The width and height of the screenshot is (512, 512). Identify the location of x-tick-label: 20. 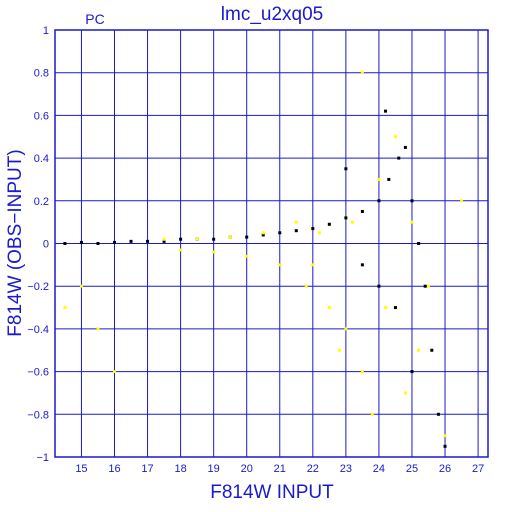
(247, 469).